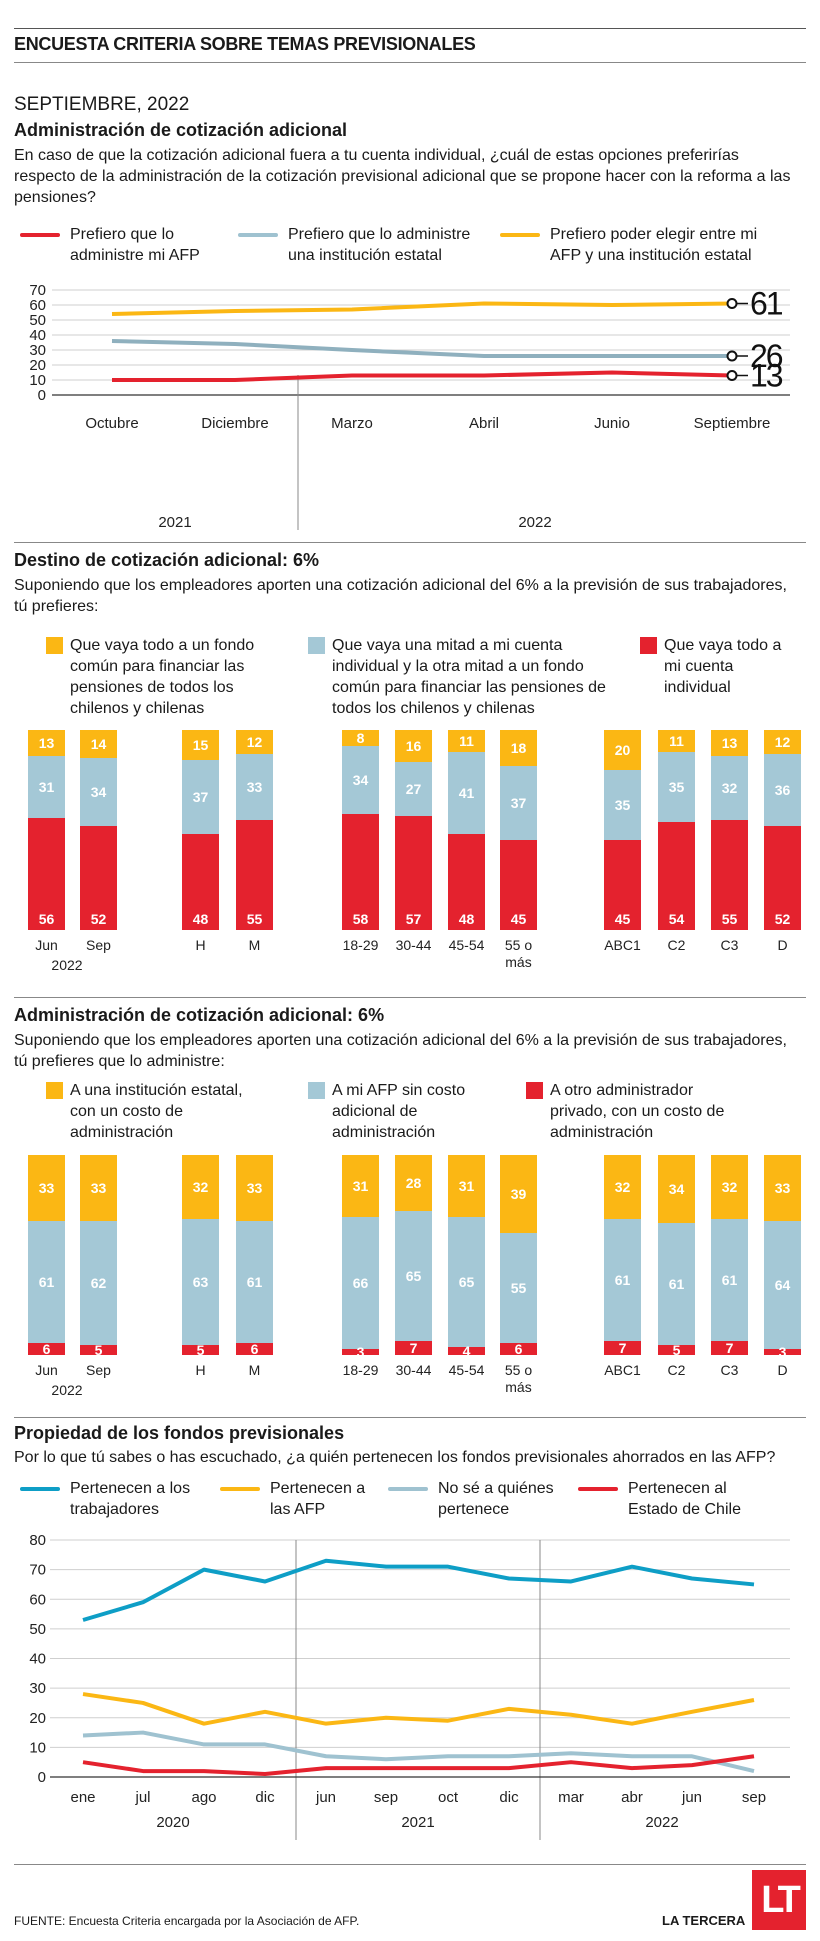  What do you see at coordinates (730, 743) in the screenshot?
I see `bar-value-label: 13` at bounding box center [730, 743].